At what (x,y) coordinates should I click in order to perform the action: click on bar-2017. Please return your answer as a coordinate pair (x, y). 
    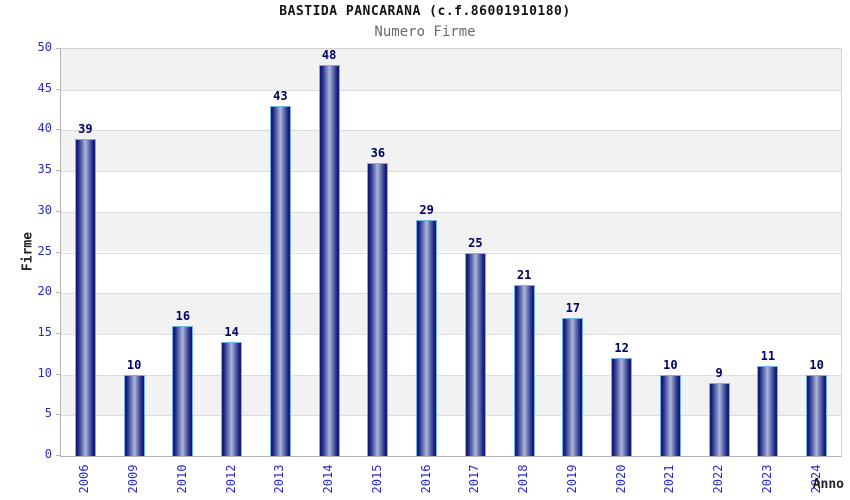
    Looking at the image, I should click on (475, 354).